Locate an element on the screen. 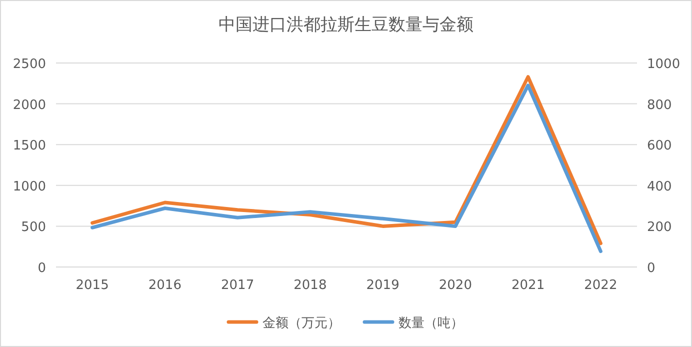 This screenshot has width=692, height=347. y2-tick-label: 200 is located at coordinates (659, 228).